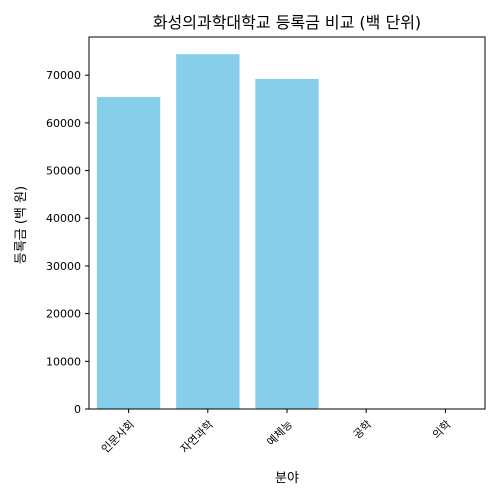  What do you see at coordinates (77, 409) in the screenshot?
I see `y-tick-label-0: 0` at bounding box center [77, 409].